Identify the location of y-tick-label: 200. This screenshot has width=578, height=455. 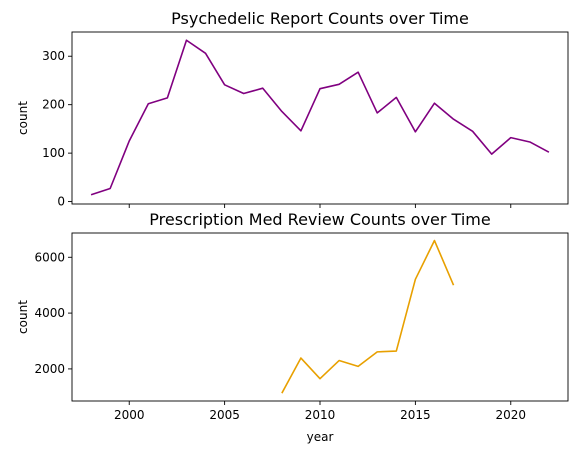
(53, 105).